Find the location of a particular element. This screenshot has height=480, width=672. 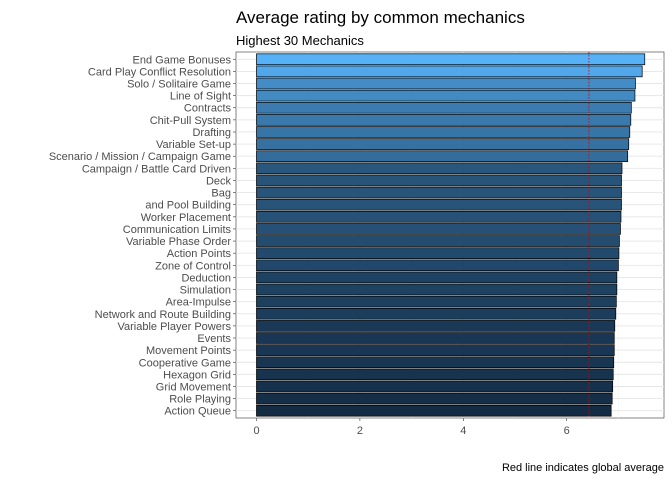

y-tick-label: Simulation is located at coordinates (205, 291).